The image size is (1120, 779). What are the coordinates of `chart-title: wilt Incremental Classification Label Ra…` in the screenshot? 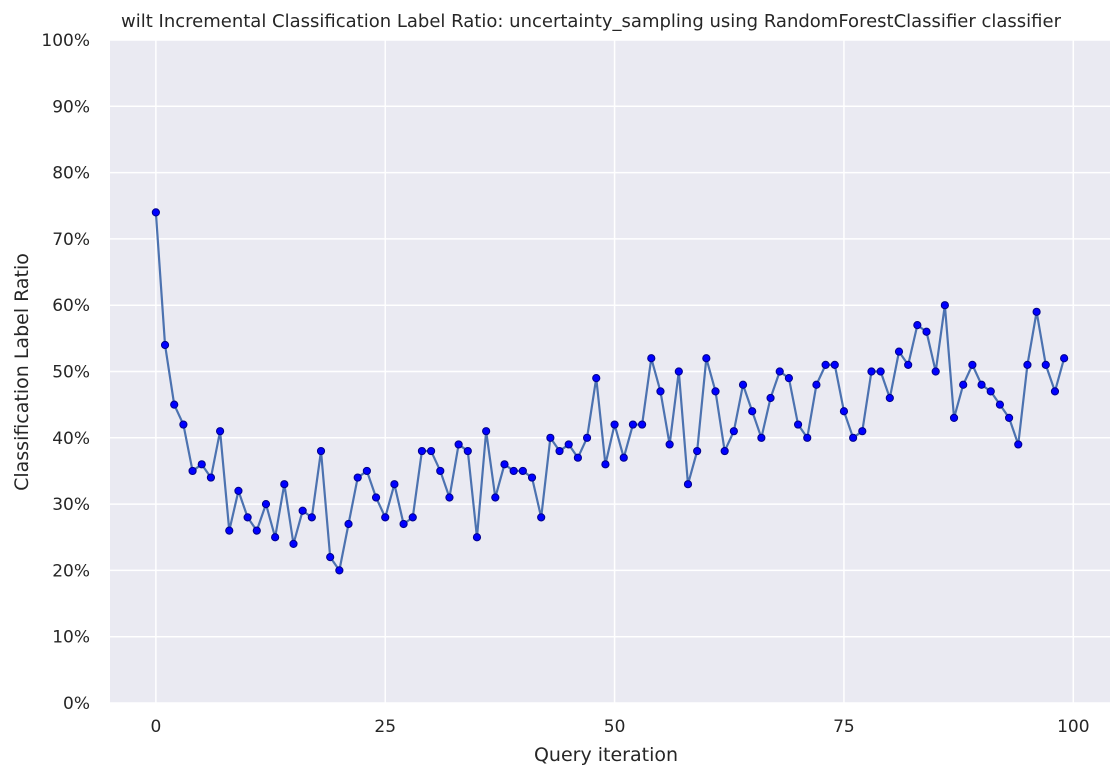 It's located at (591, 21).